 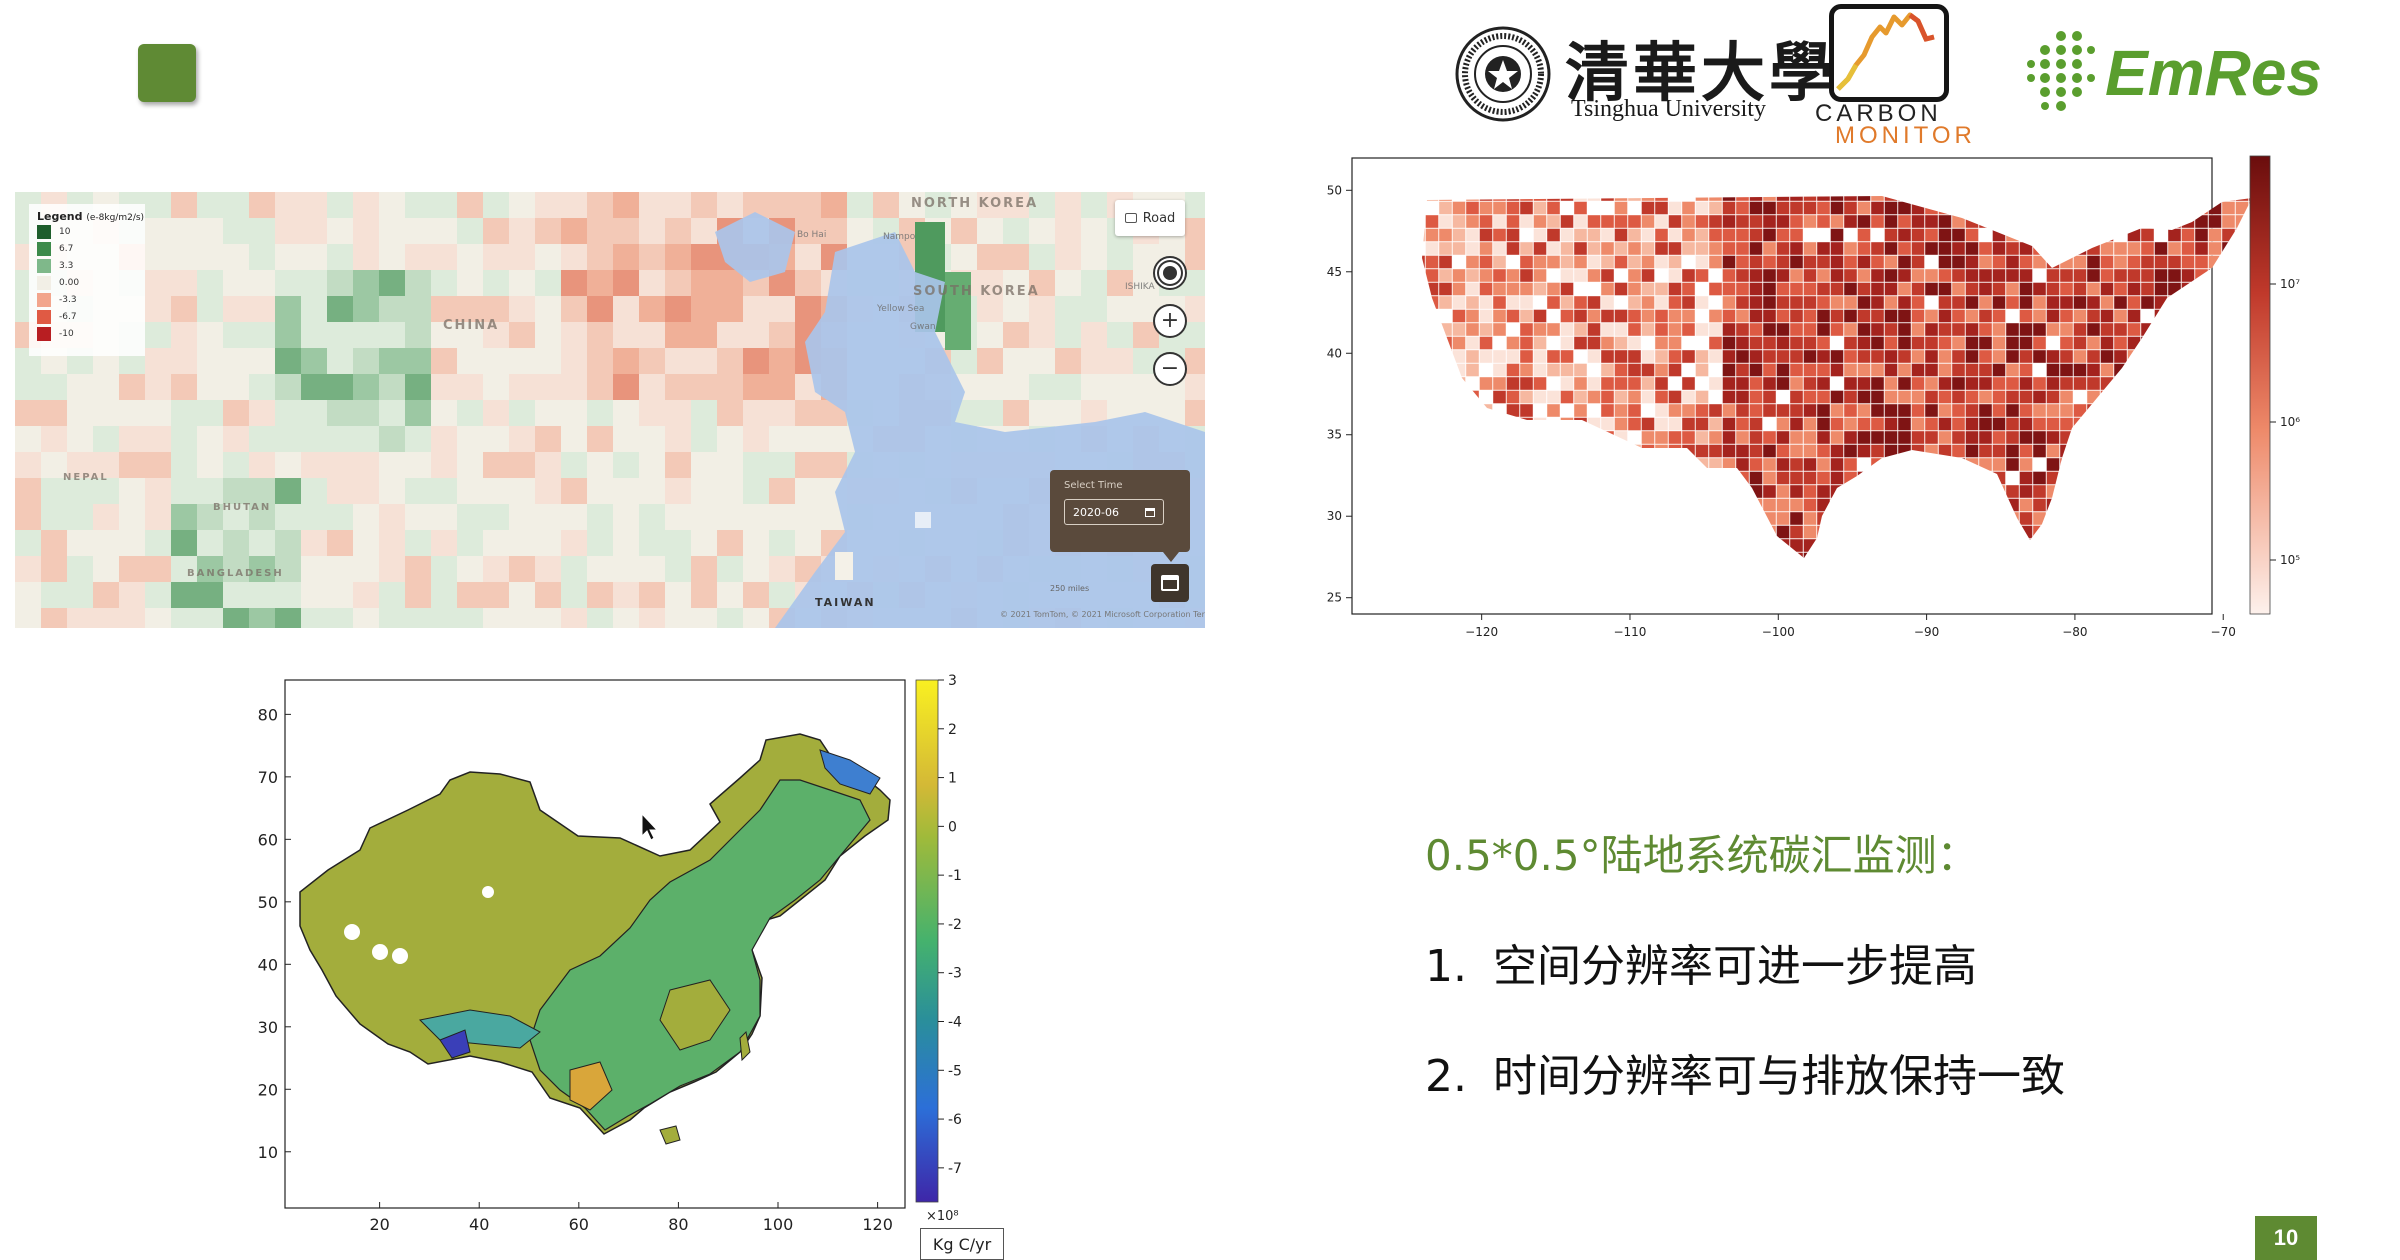 What do you see at coordinates (1170, 273) in the screenshot?
I see `locate-me-button` at bounding box center [1170, 273].